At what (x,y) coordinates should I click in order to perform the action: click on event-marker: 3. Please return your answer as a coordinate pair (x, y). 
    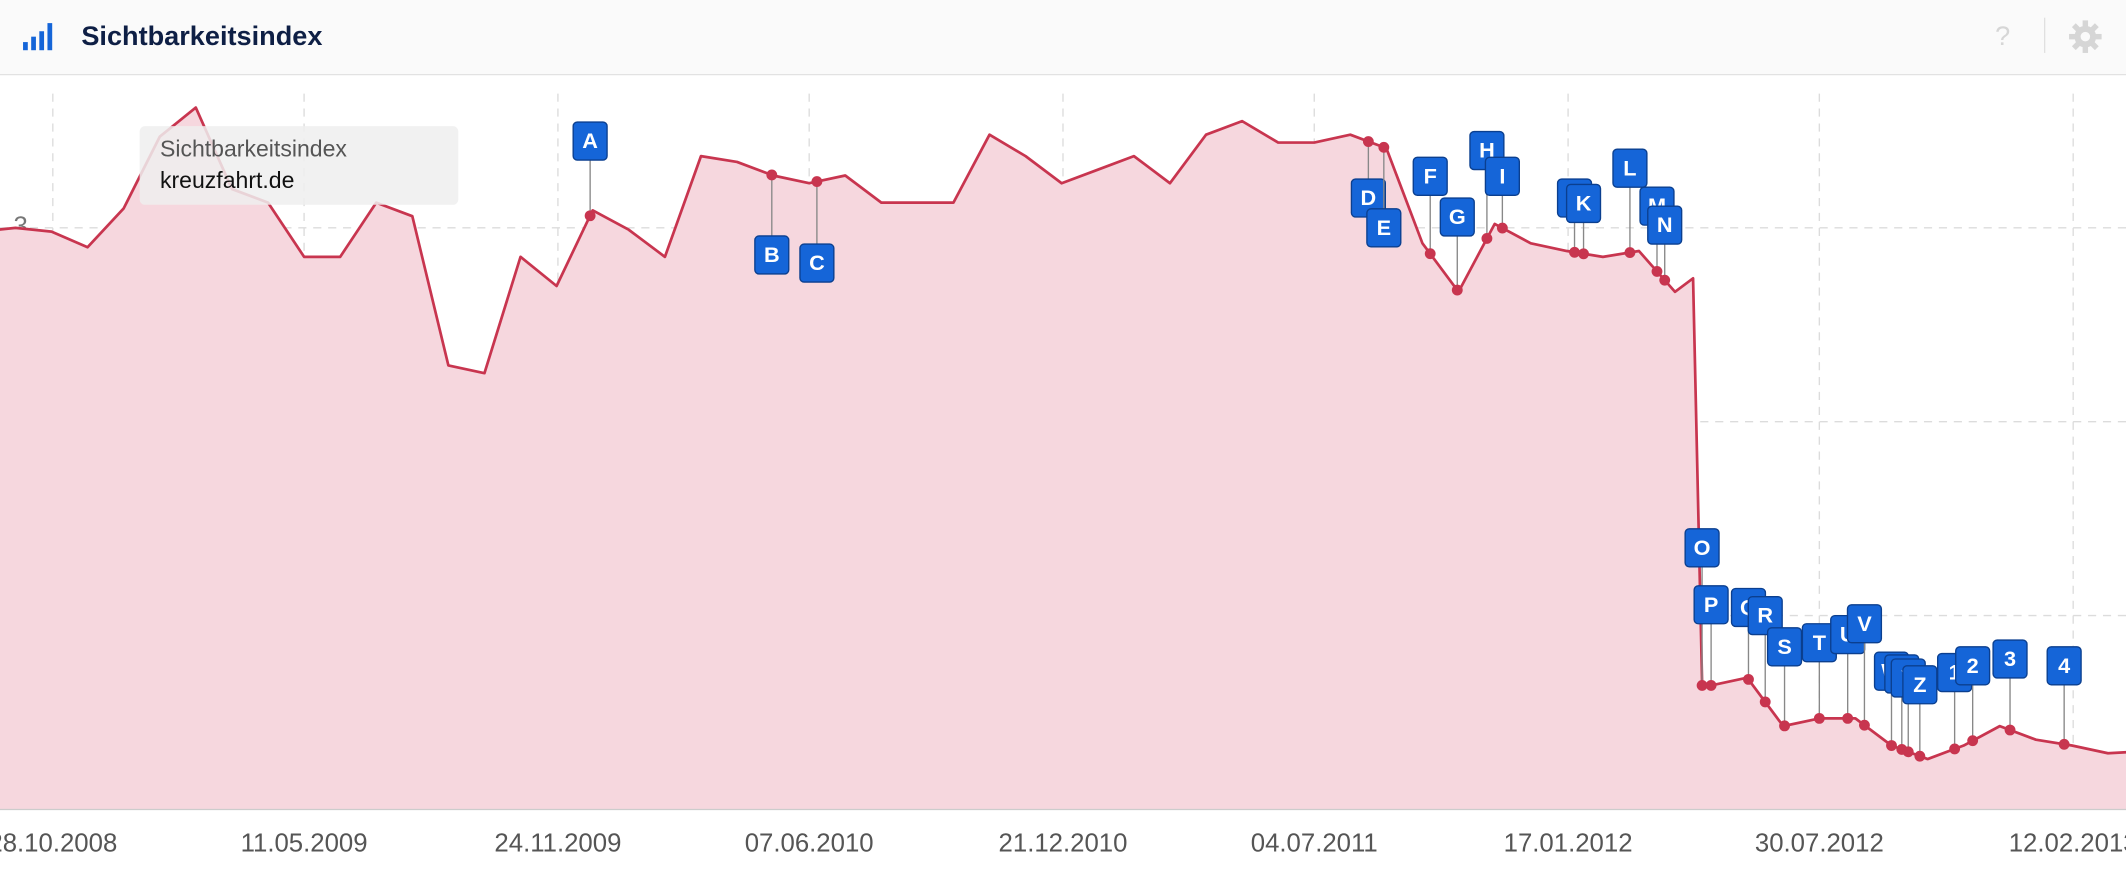
    Looking at the image, I should click on (2010, 687).